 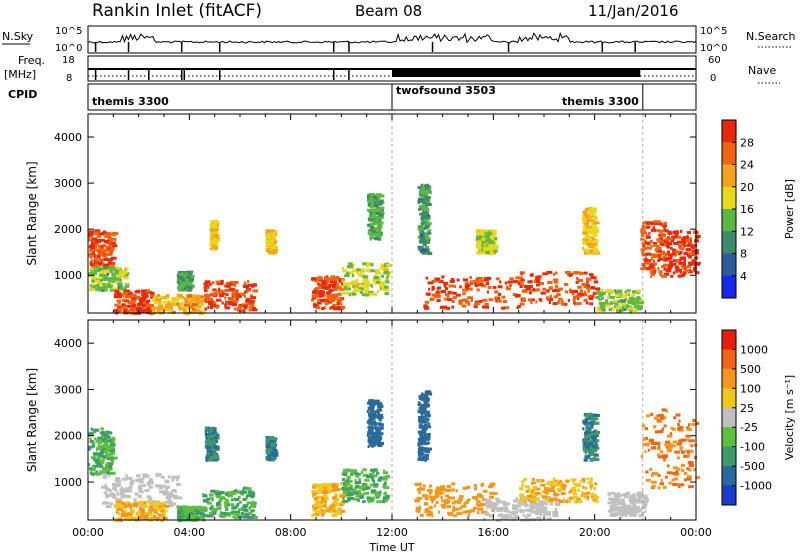 What do you see at coordinates (713, 48) in the screenshot?
I see `nsearch-tick-bottom: 10^0` at bounding box center [713, 48].